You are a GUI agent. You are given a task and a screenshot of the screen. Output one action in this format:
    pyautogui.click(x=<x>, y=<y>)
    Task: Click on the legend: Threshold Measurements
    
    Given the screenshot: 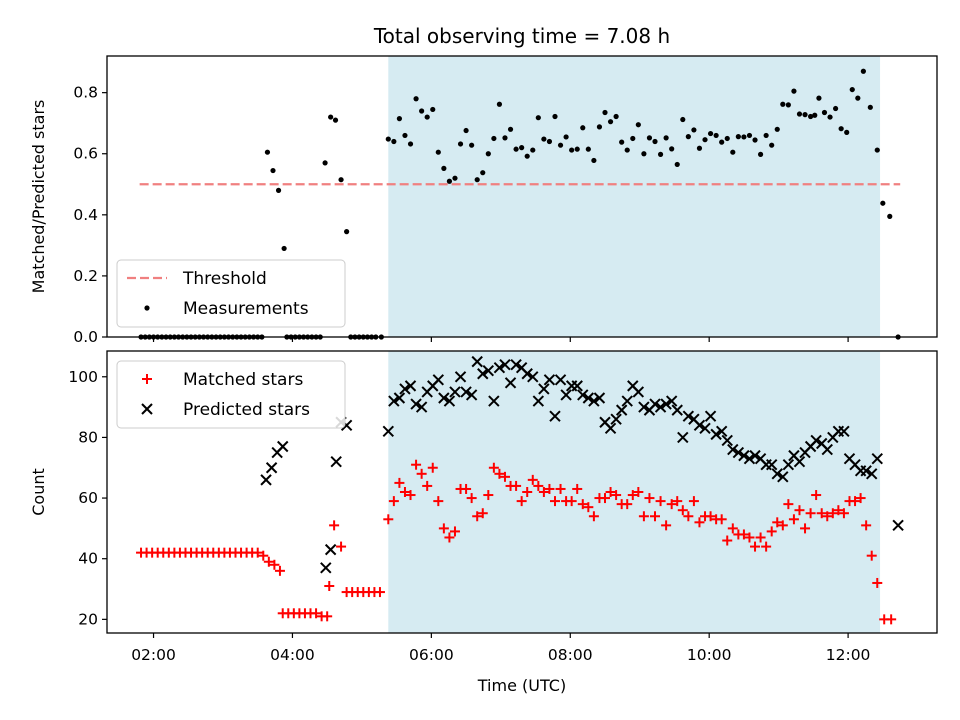 What is the action you would take?
    pyautogui.click(x=231, y=293)
    